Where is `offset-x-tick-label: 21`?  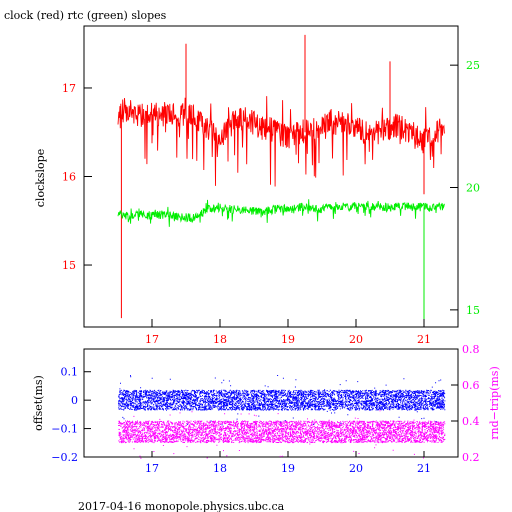
offset-x-tick-label: 21 is located at coordinates (424, 468).